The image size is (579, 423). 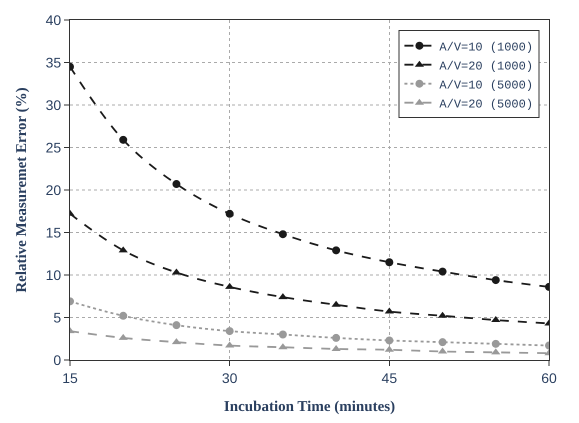 What do you see at coordinates (549, 378) in the screenshot?
I see `x-tick-label: 60` at bounding box center [549, 378].